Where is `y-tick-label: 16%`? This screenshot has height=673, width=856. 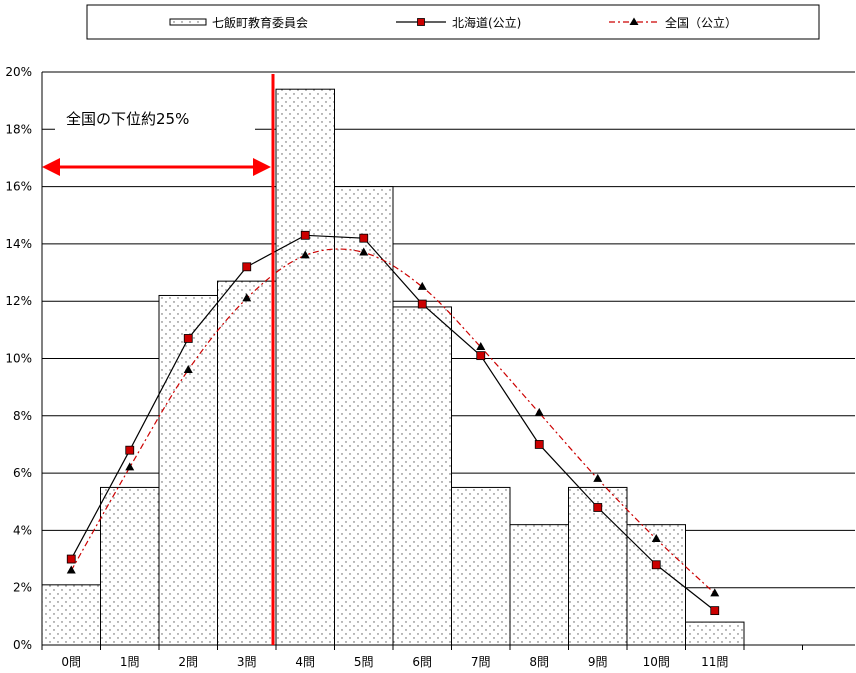
y-tick-label: 16% is located at coordinates (18, 187).